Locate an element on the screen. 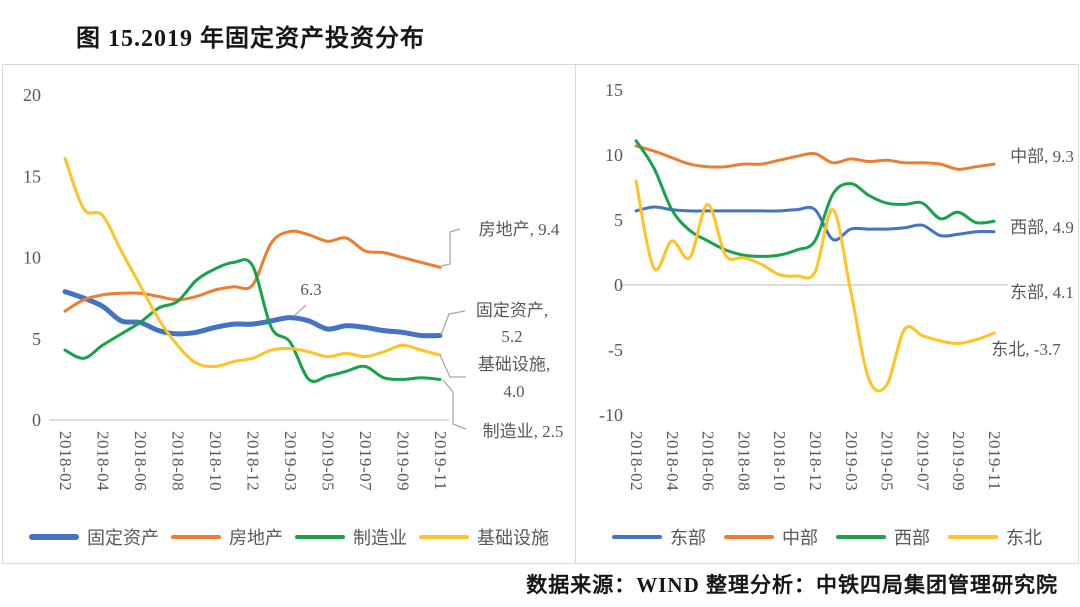 This screenshot has width=1080, height=607. series-line-real-estate is located at coordinates (252, 271).